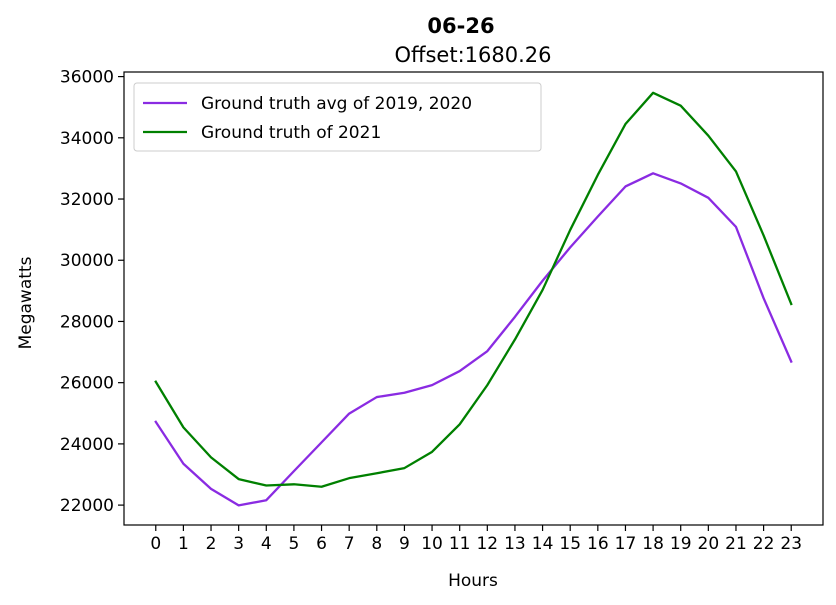 This screenshot has width=836, height=605. I want to click on y-tick-label: 28000, so click(87, 322).